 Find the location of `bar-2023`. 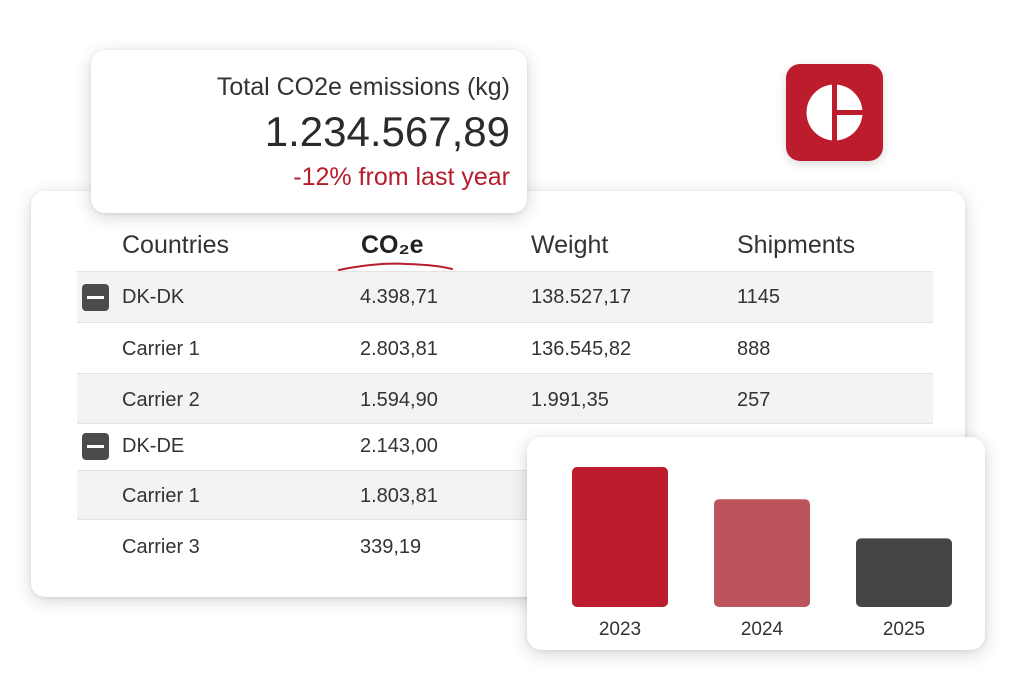

bar-2023 is located at coordinates (620, 537).